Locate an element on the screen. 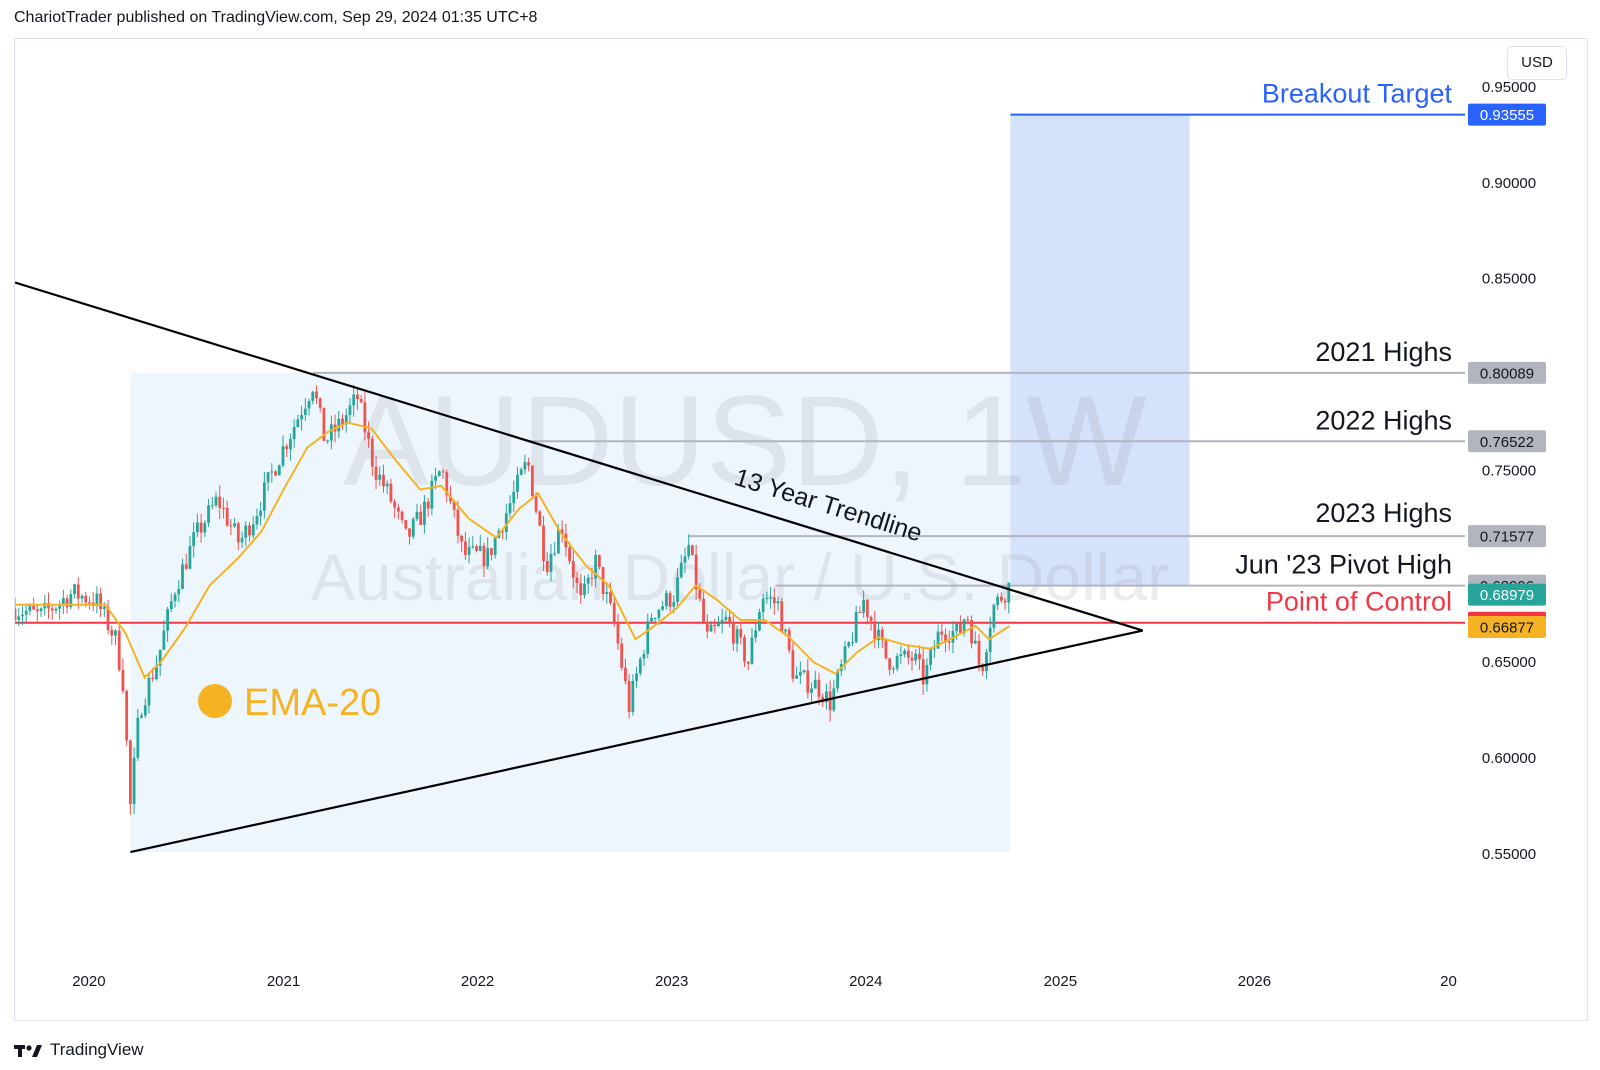  watermark-description: Australian Dollar / U.S. Dollar is located at coordinates (740, 577).